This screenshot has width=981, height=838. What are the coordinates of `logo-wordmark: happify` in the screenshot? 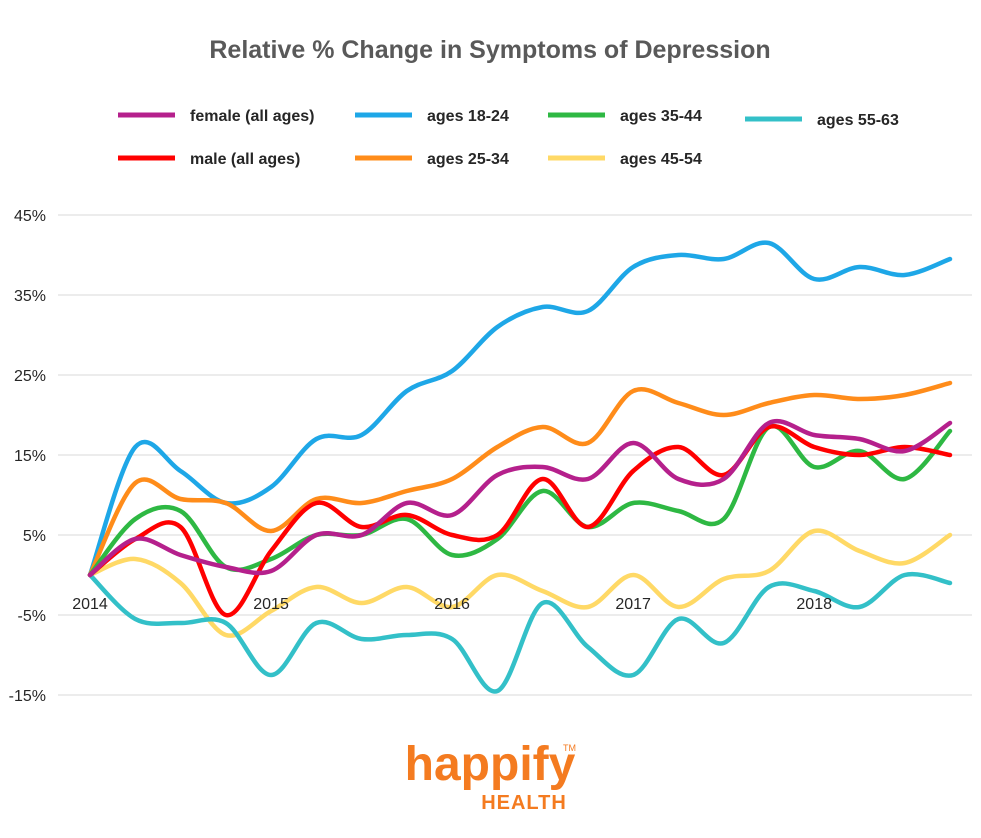 It's located at (490, 764).